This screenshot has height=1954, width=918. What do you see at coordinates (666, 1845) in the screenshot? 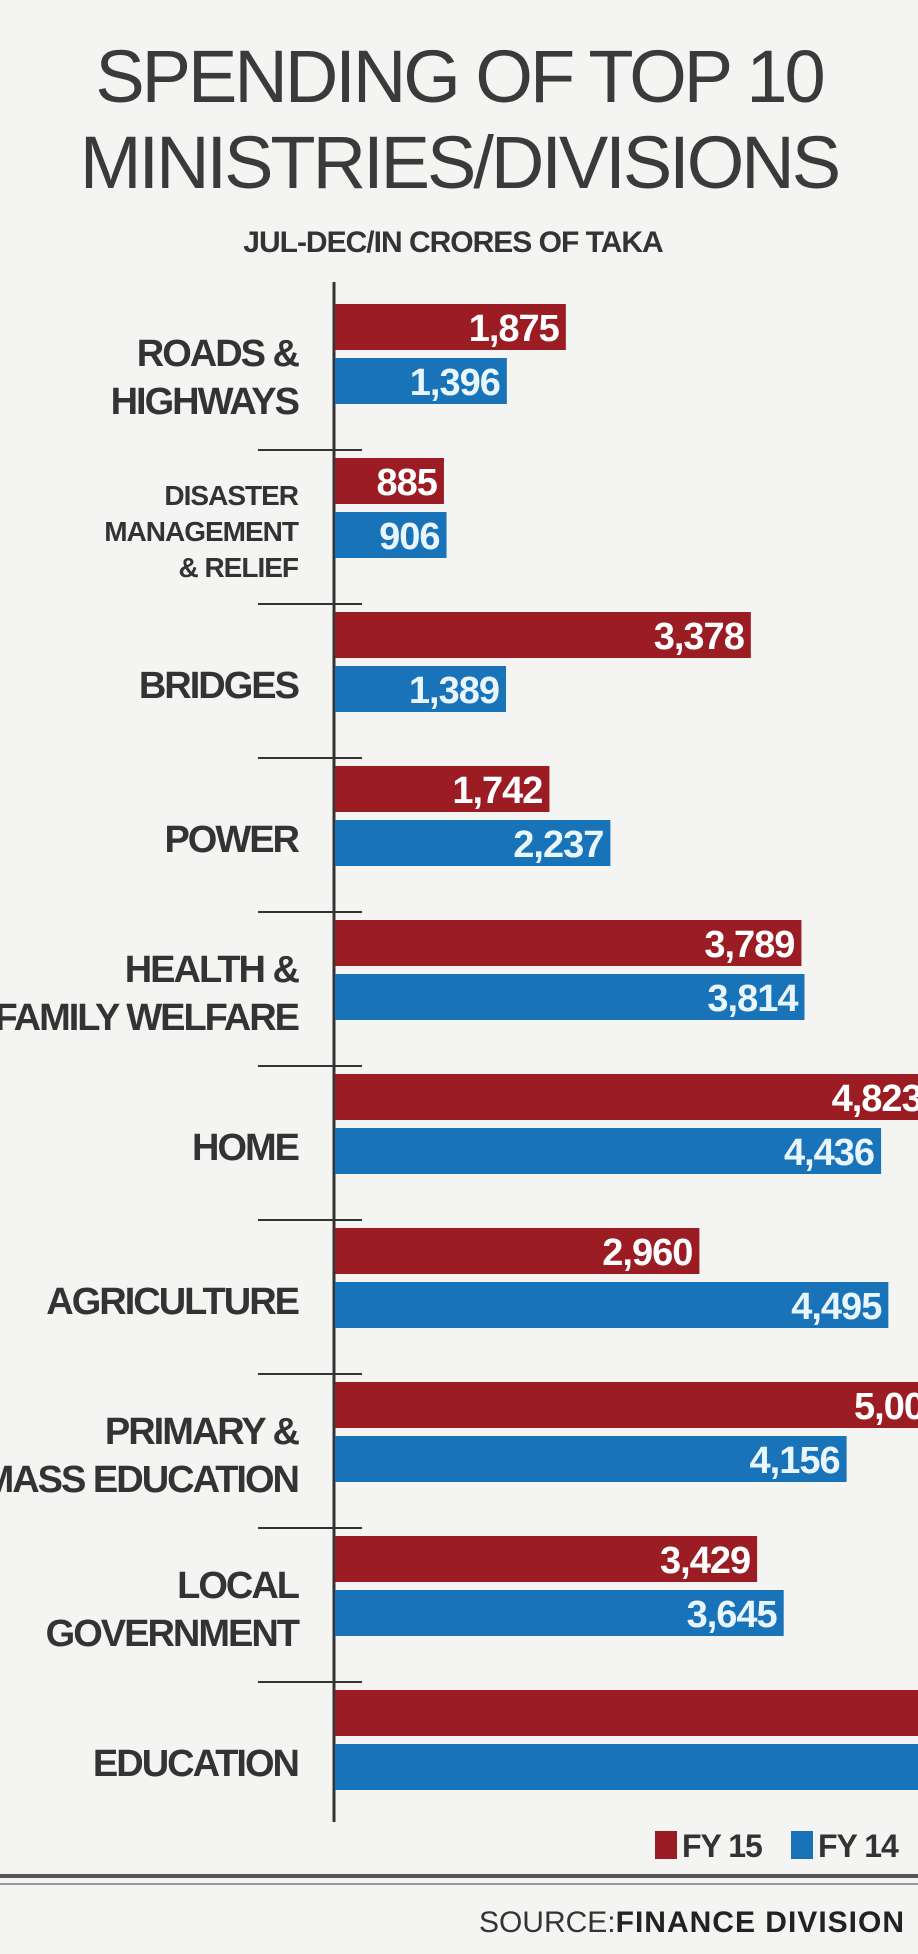
I see `legend-swatch-fy15` at bounding box center [666, 1845].